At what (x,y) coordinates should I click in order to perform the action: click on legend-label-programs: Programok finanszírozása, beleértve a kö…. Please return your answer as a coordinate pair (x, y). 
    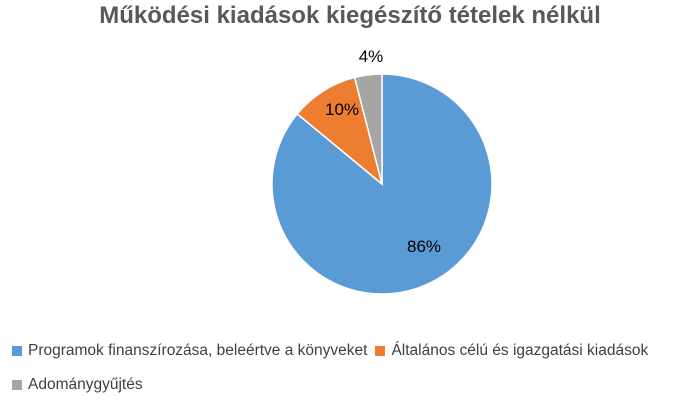
    Looking at the image, I should click on (198, 350).